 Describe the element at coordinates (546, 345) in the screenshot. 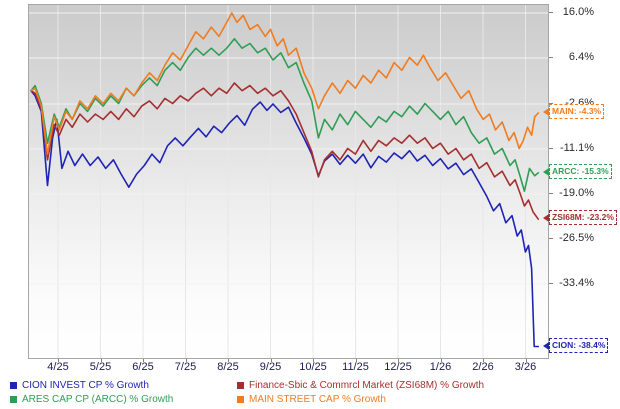

I see `callout-tail-cion` at that location.